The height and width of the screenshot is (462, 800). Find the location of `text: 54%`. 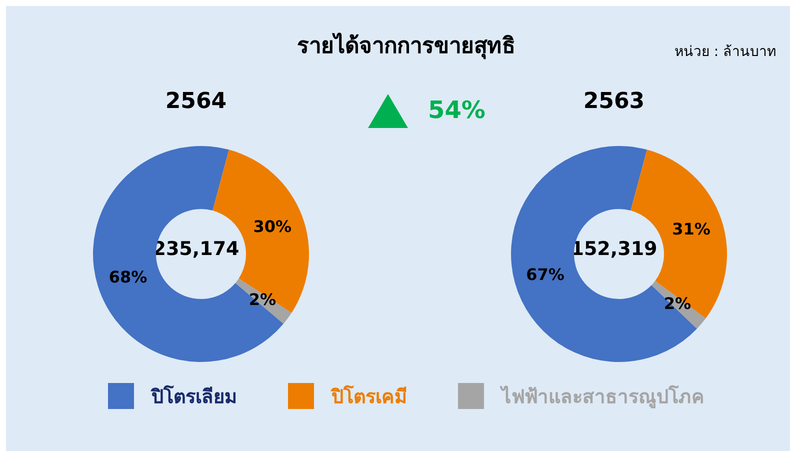

text: 54% is located at coordinates (457, 110).